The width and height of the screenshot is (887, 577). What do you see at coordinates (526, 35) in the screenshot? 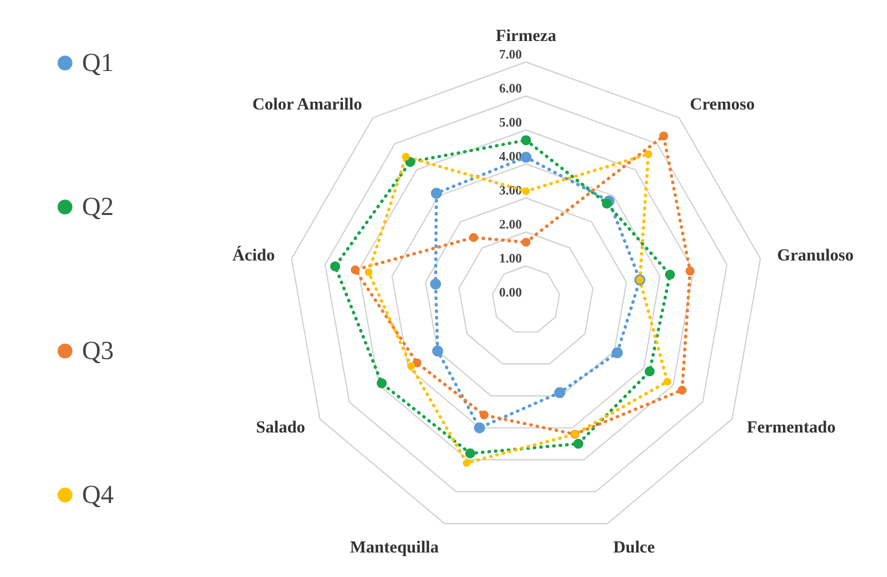
I see `spoke-label: Firmeza` at bounding box center [526, 35].